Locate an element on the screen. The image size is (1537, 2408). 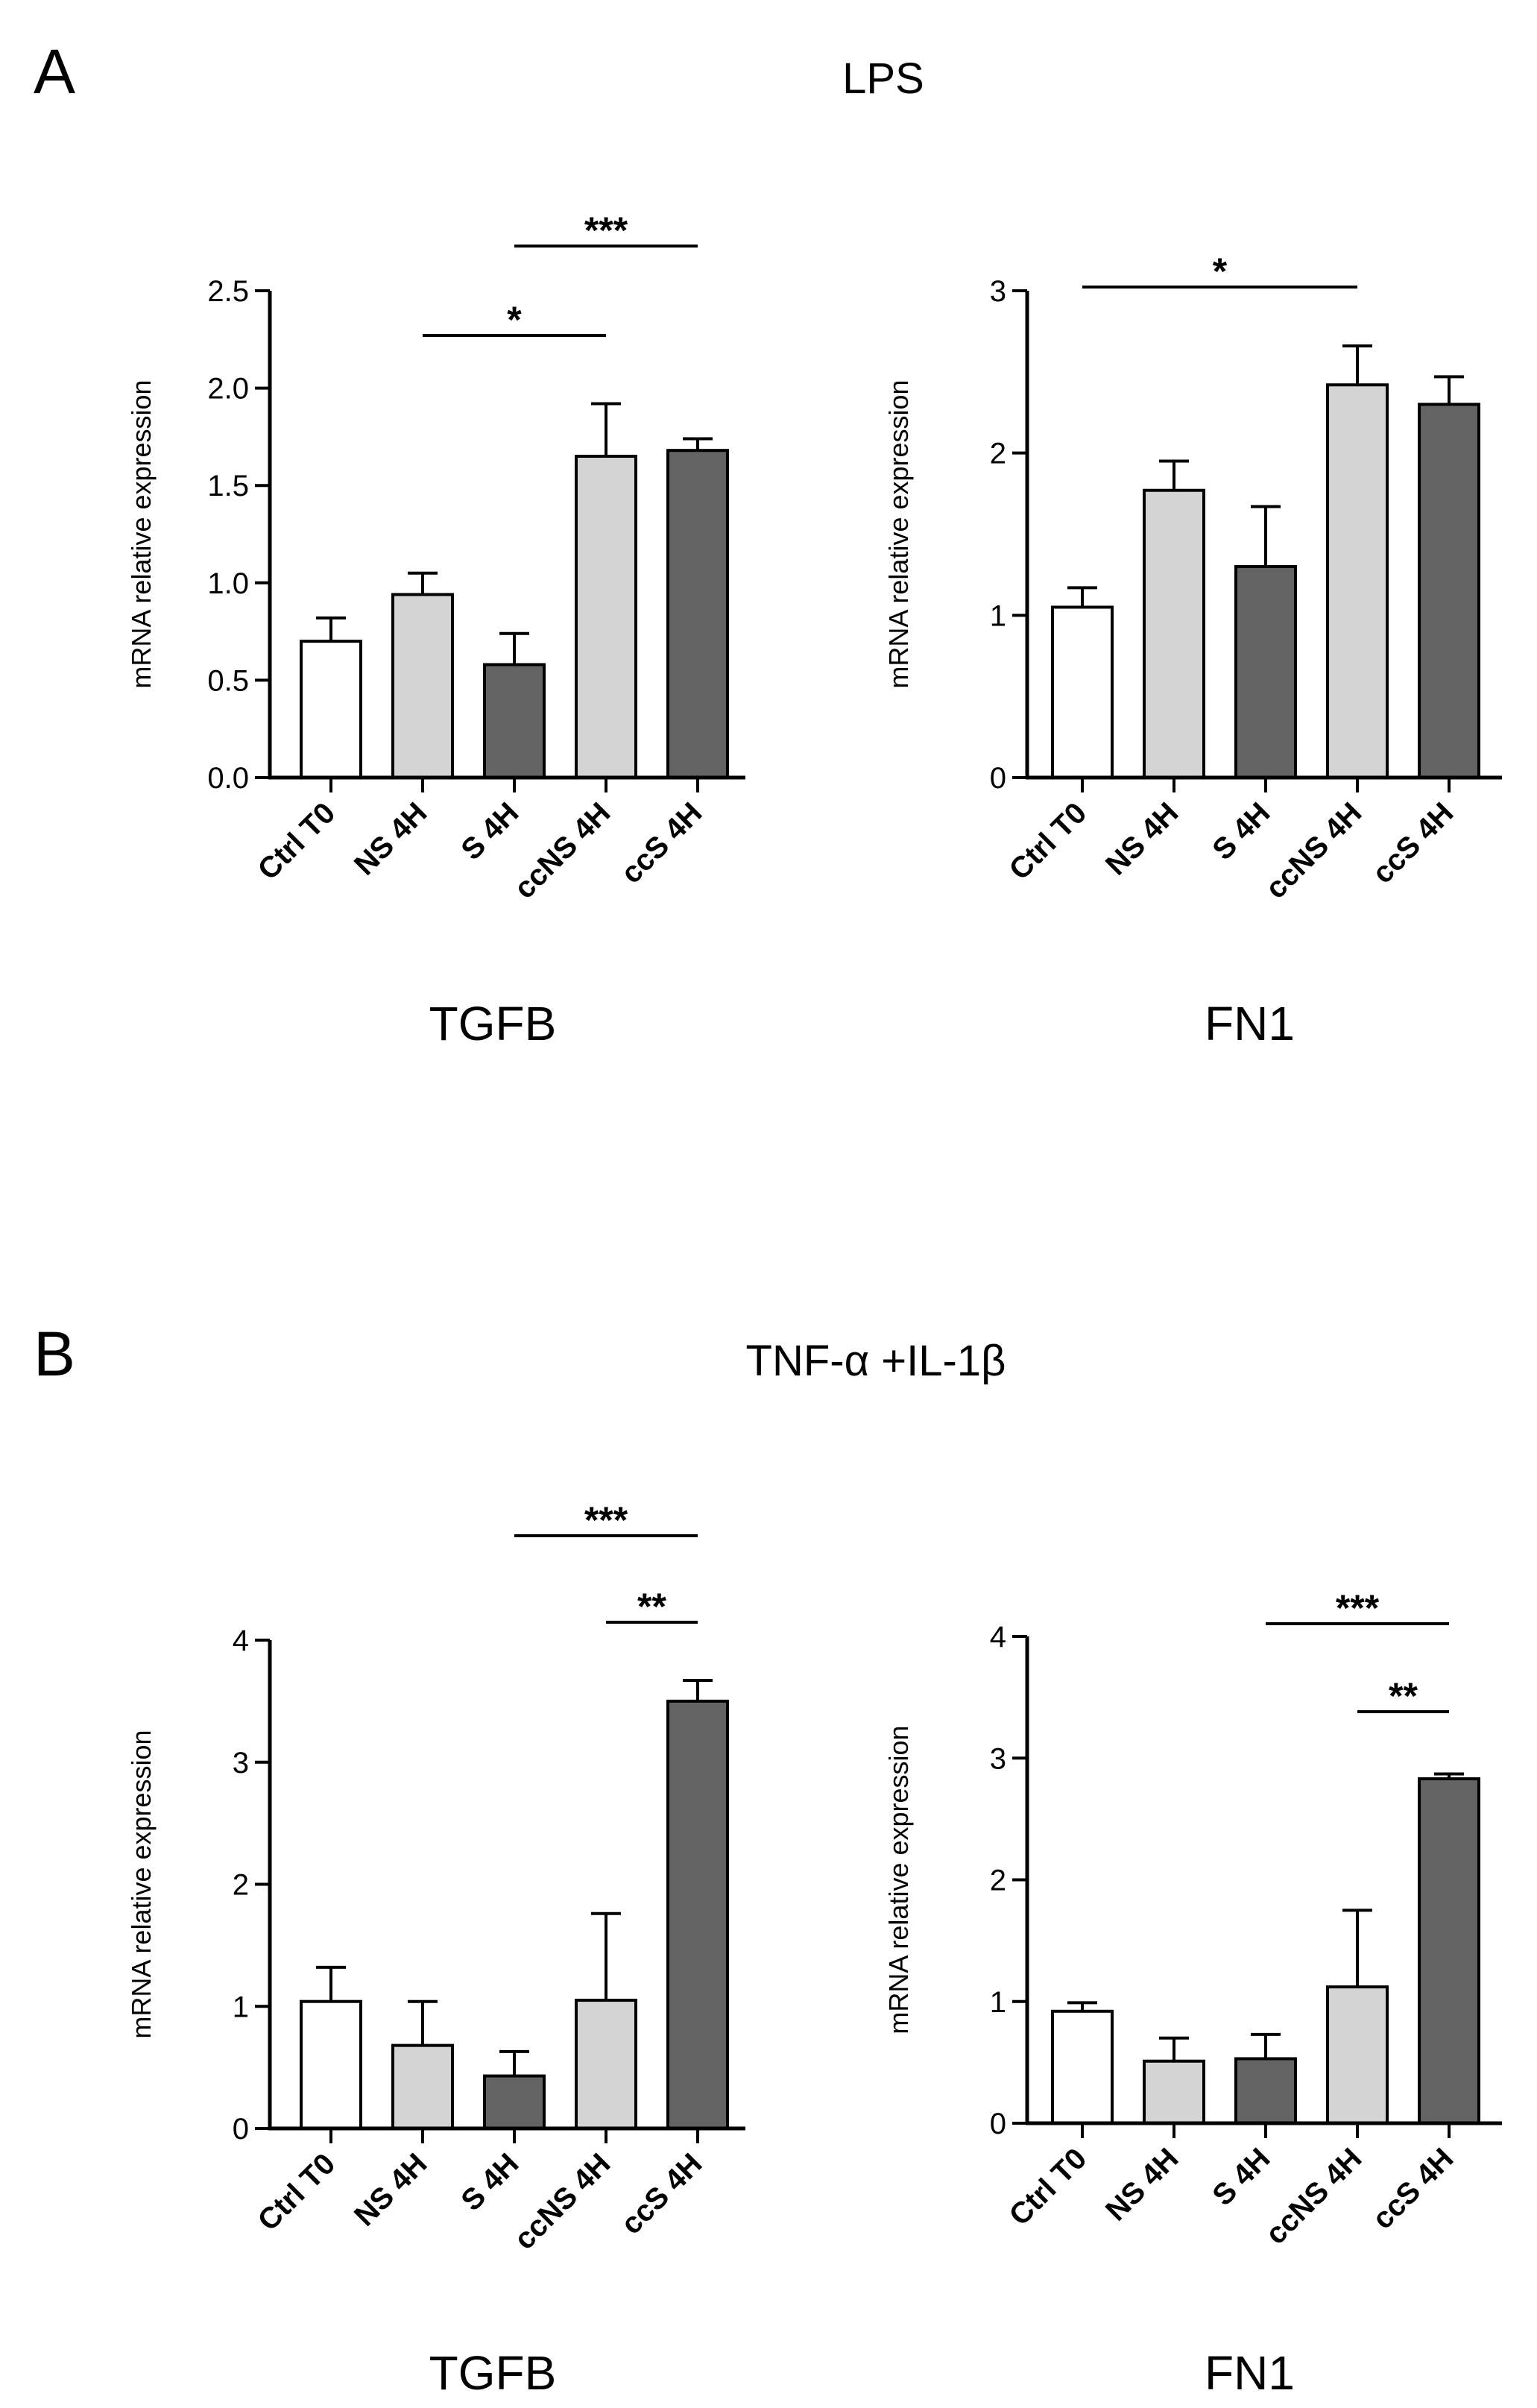
y-tick-label: 1.0 is located at coordinates (228, 584).